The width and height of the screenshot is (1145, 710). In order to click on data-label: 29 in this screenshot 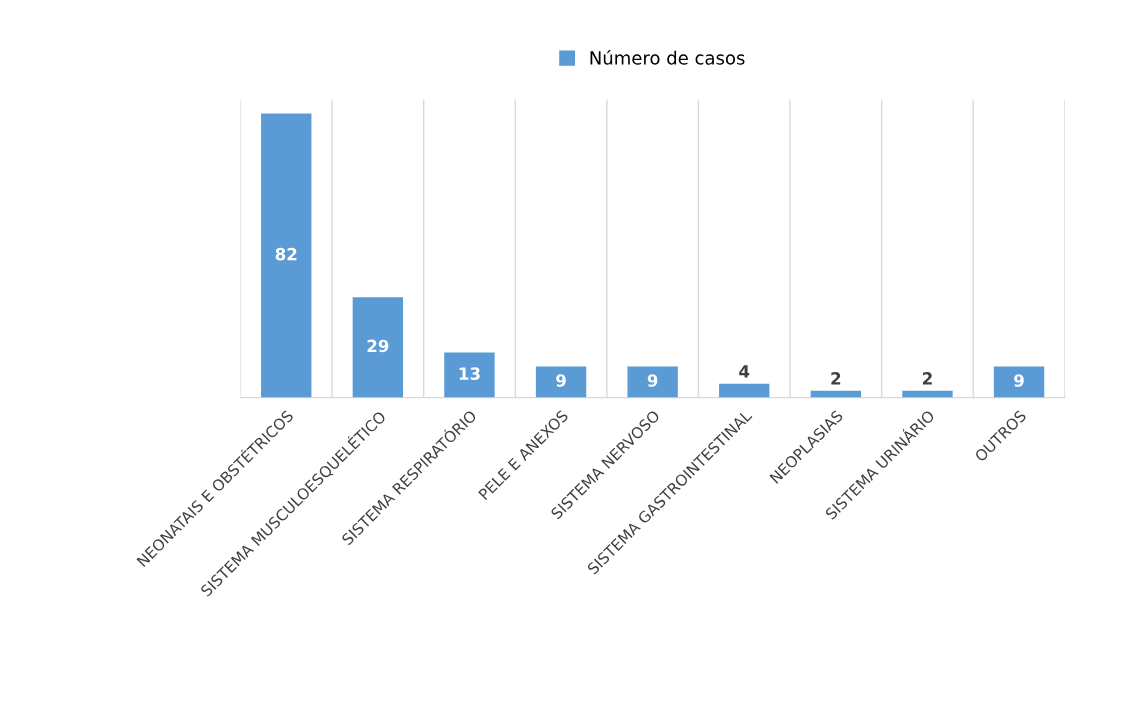, I will do `click(378, 346)`.